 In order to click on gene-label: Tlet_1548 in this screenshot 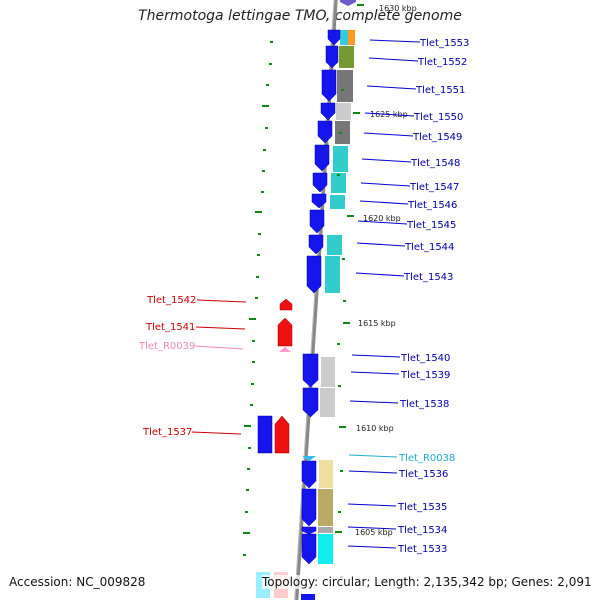, I will do `click(435, 163)`.